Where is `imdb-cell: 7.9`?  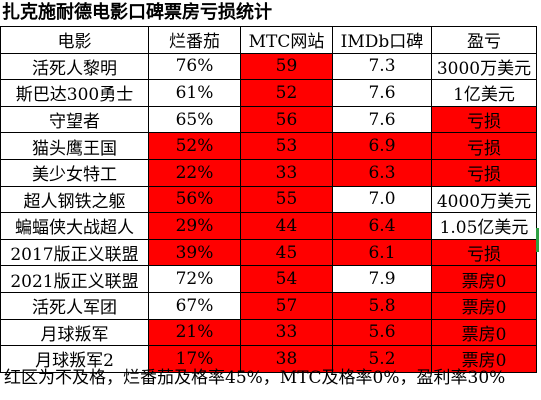 imdb-cell: 7.9 is located at coordinates (382, 279).